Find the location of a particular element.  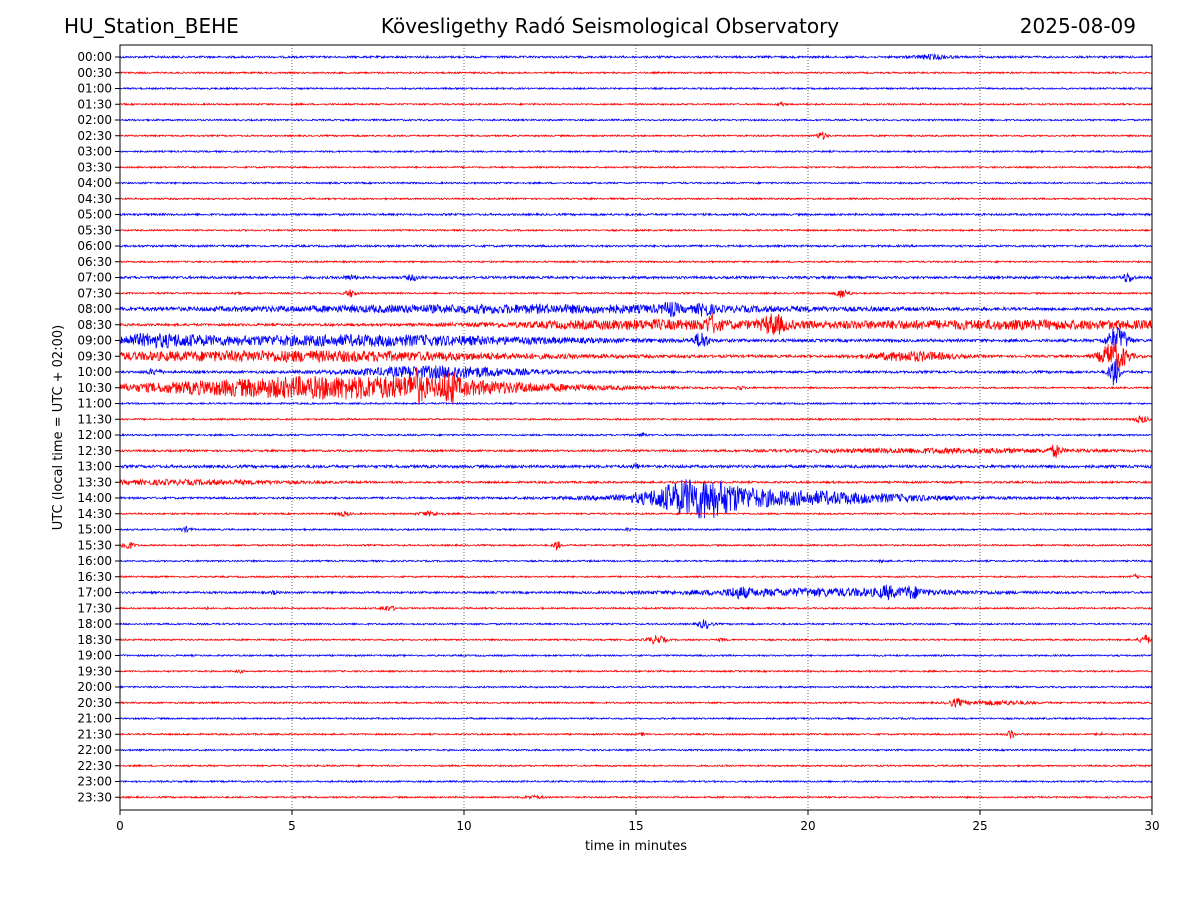

y-tick-label: 05:00 is located at coordinates (94, 215).